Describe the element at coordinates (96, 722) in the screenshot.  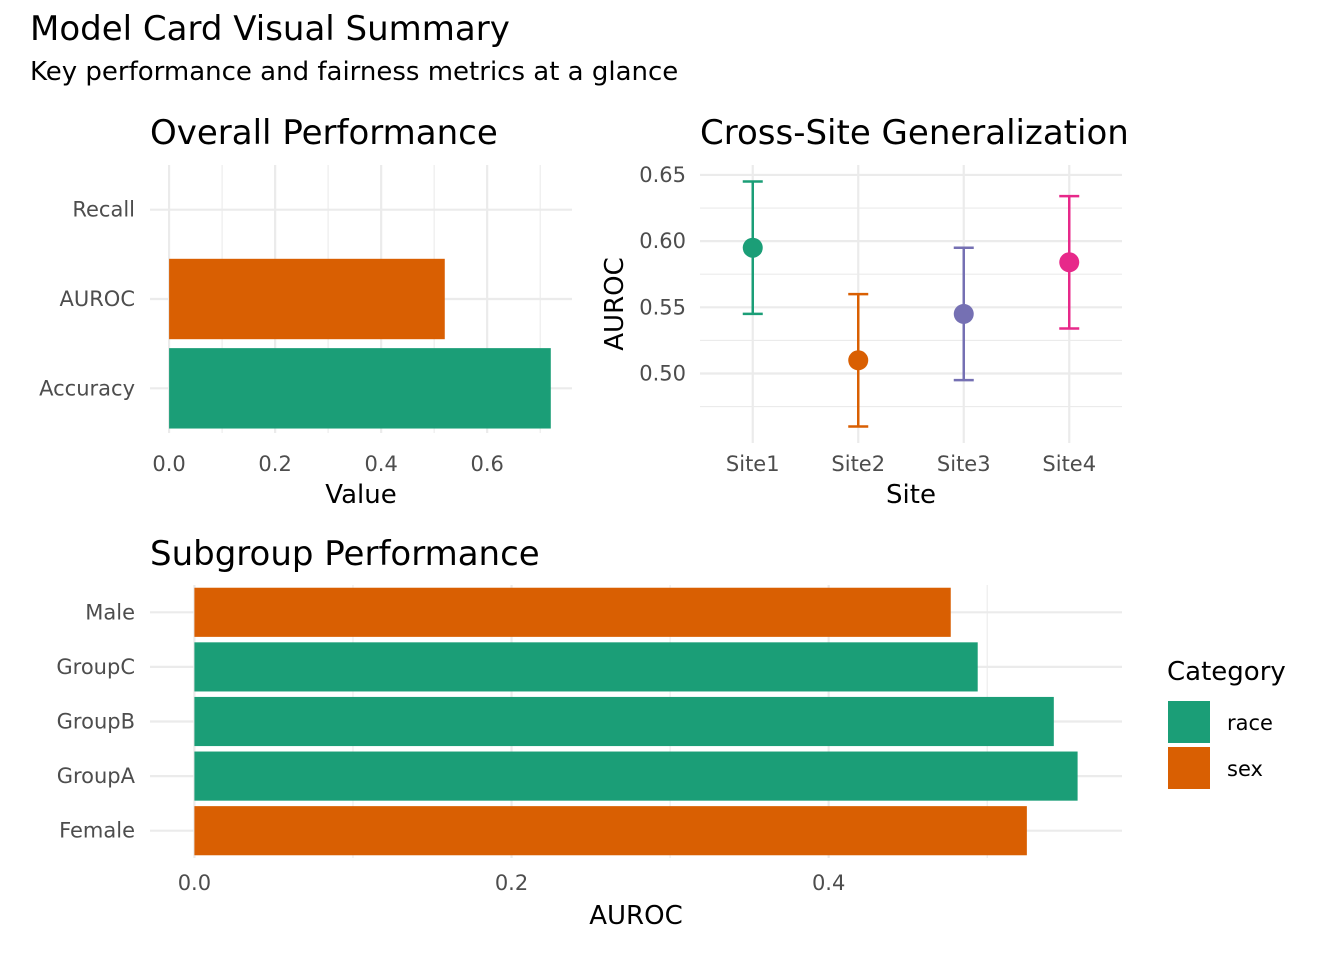
I see `y-tick-label: GroupB` at that location.